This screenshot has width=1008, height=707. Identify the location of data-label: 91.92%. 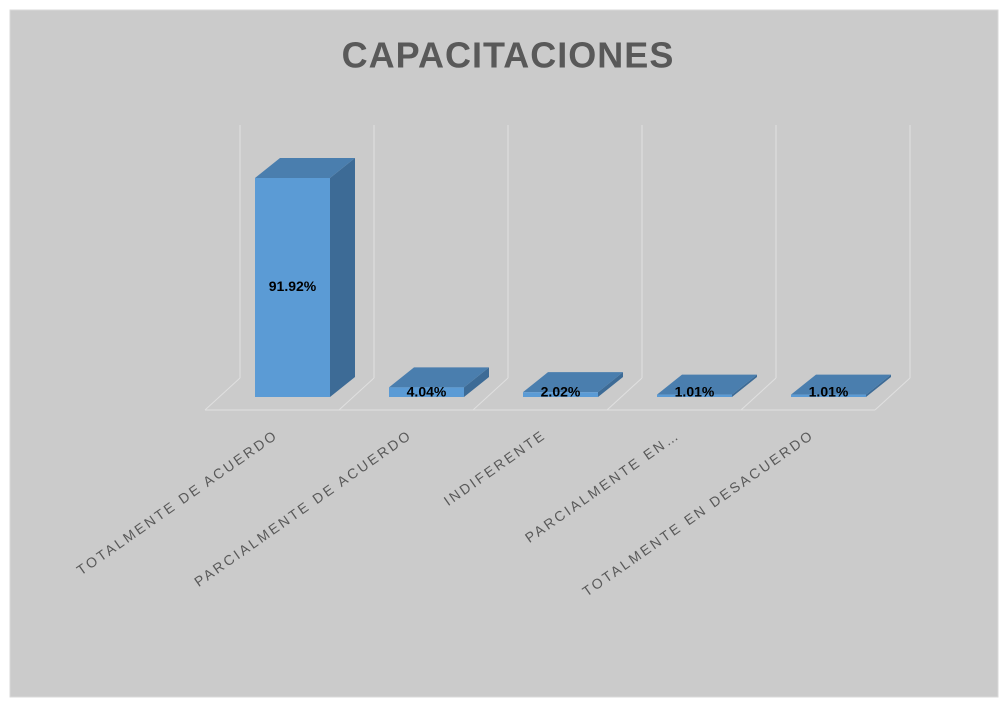
(293, 286).